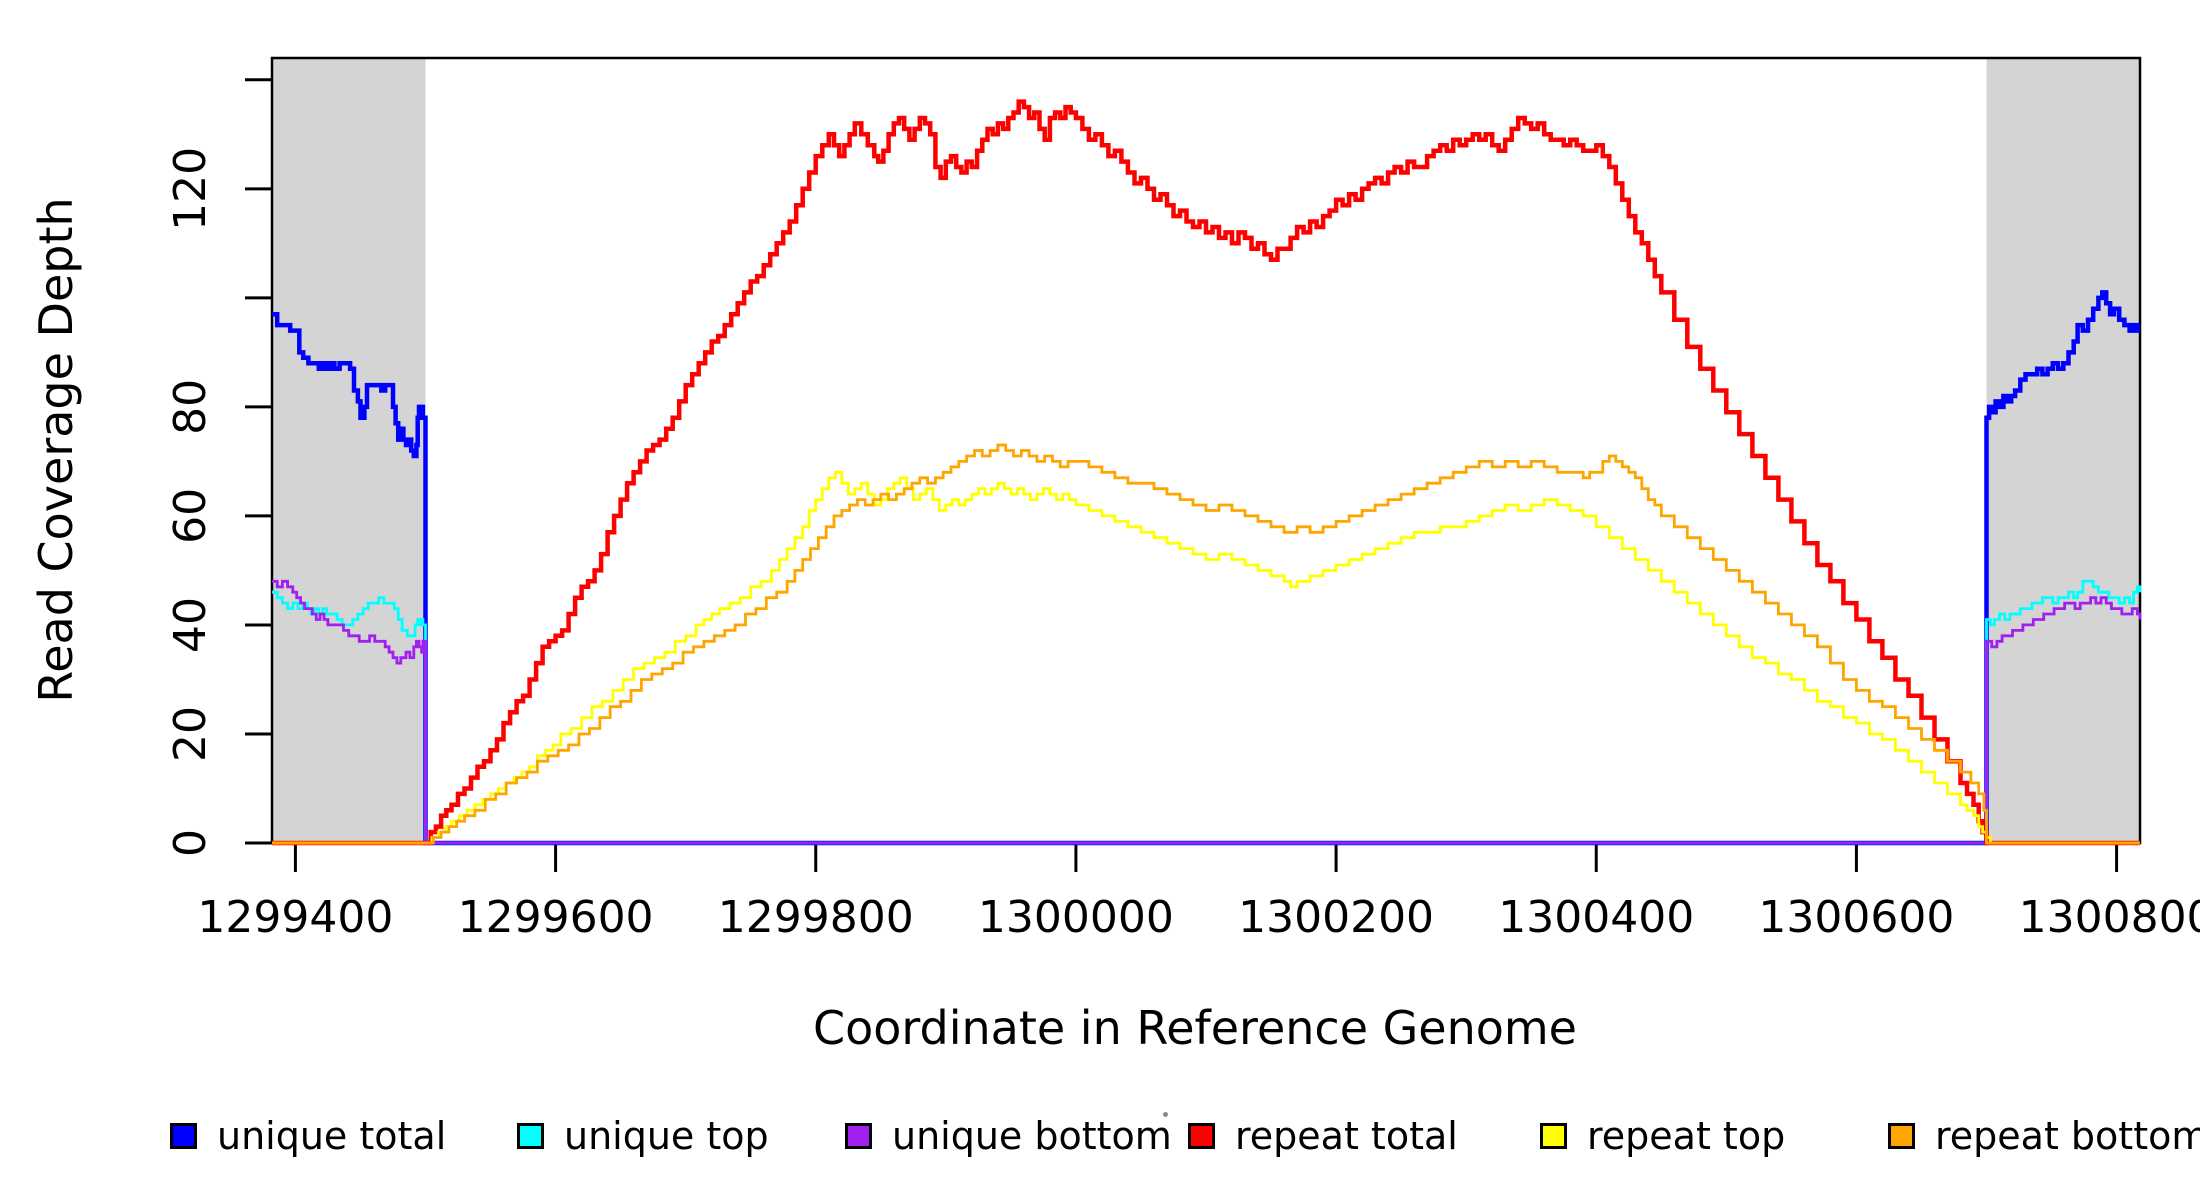 This screenshot has width=2200, height=1200. Describe the element at coordinates (190, 734) in the screenshot. I see `y-axis-tick-label: 20` at that location.